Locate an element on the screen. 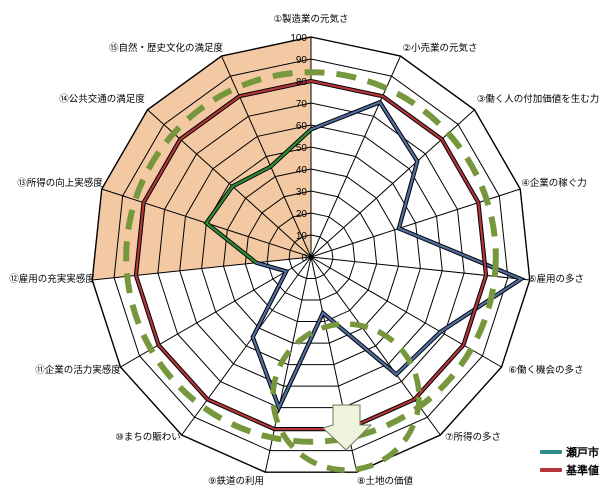  axis-label-3: ③働く人の付加価値を生む力 is located at coordinates (538, 99).